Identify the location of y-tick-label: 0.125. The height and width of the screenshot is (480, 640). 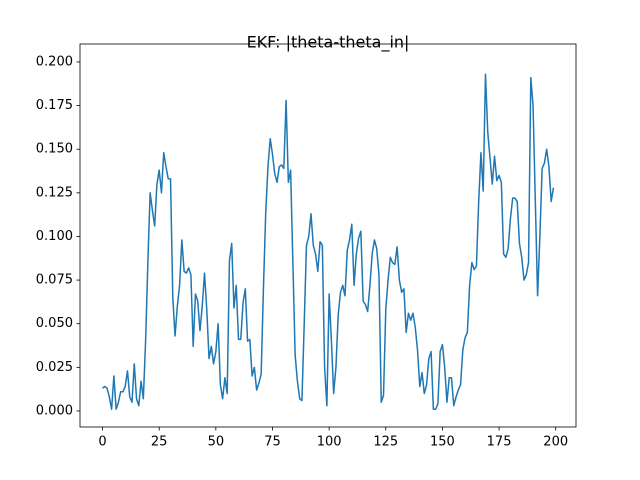
(54, 192).